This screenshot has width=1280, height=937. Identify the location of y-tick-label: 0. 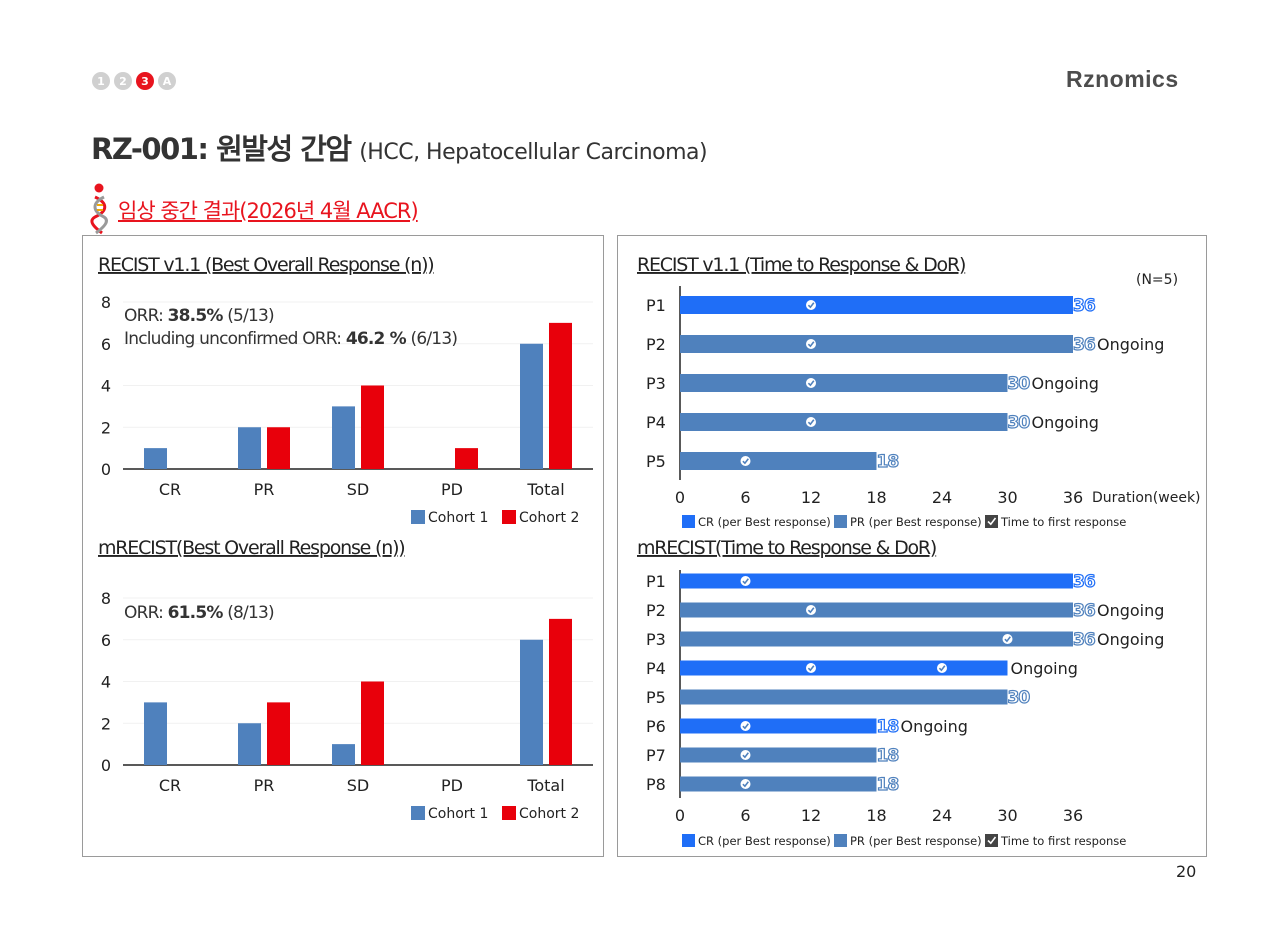
(106, 765).